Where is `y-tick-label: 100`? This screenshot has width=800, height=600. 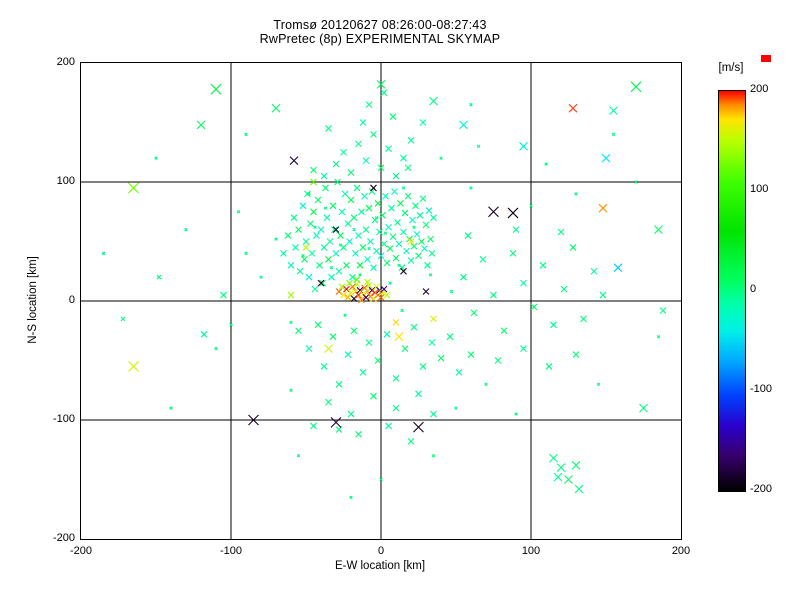 y-tick-label: 100 is located at coordinates (65, 181).